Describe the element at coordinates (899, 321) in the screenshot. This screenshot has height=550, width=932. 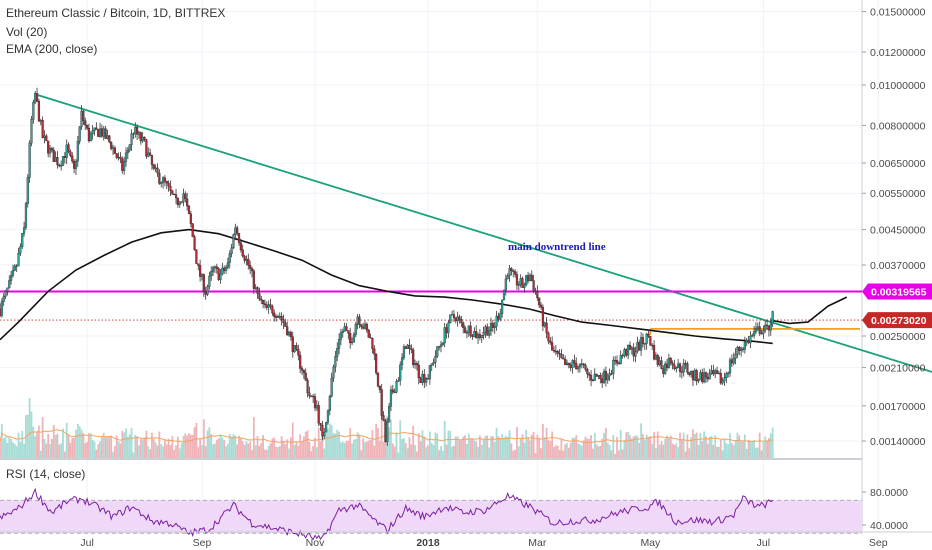
I see `svg-text: 0.00273020` at that location.